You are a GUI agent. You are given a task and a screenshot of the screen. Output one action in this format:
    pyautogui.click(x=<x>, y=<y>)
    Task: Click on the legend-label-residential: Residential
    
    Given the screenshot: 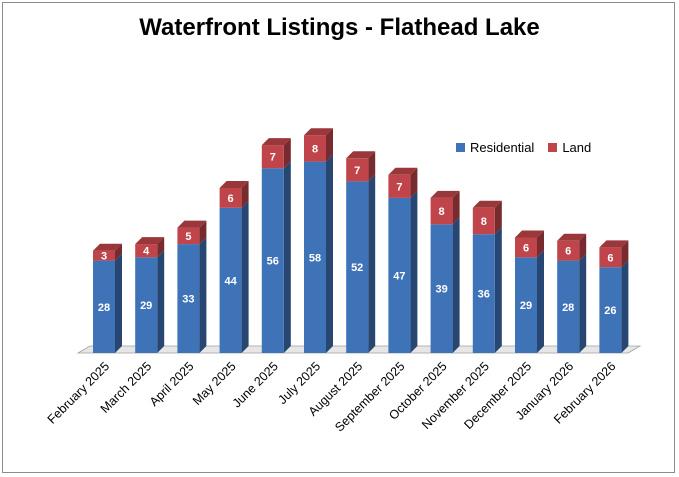 What is the action you would take?
    pyautogui.click(x=502, y=147)
    